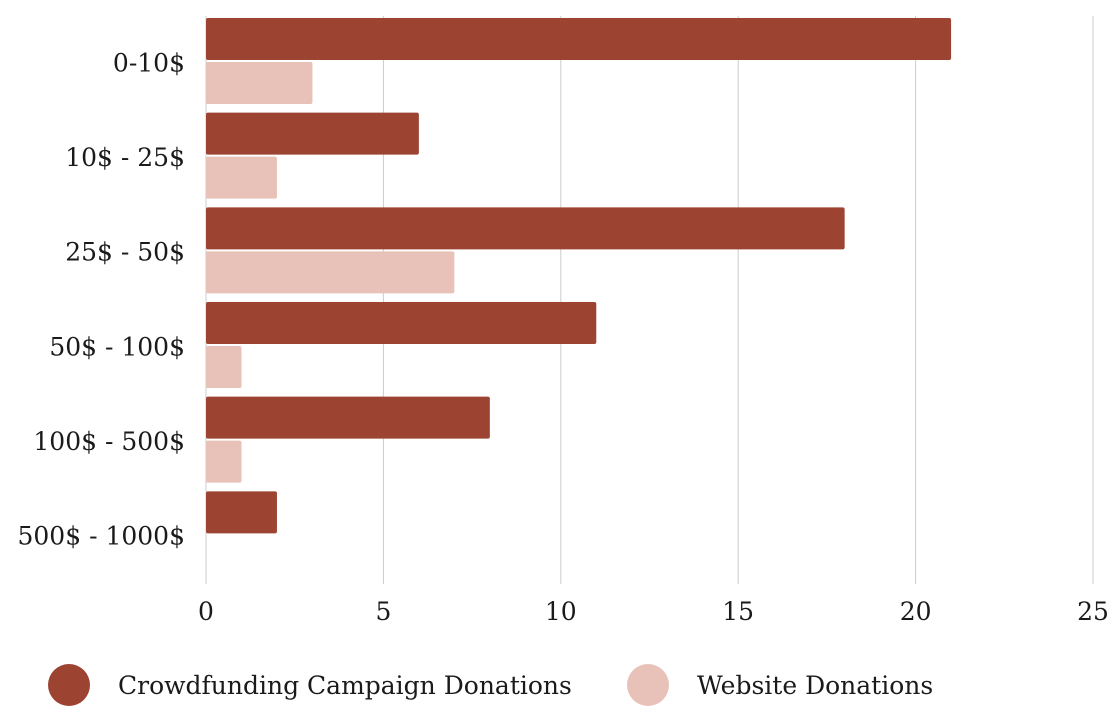 Image resolution: width=1113 pixels, height=718 pixels. What do you see at coordinates (109, 441) in the screenshot?
I see `category-label: 100$ - 500$` at bounding box center [109, 441].